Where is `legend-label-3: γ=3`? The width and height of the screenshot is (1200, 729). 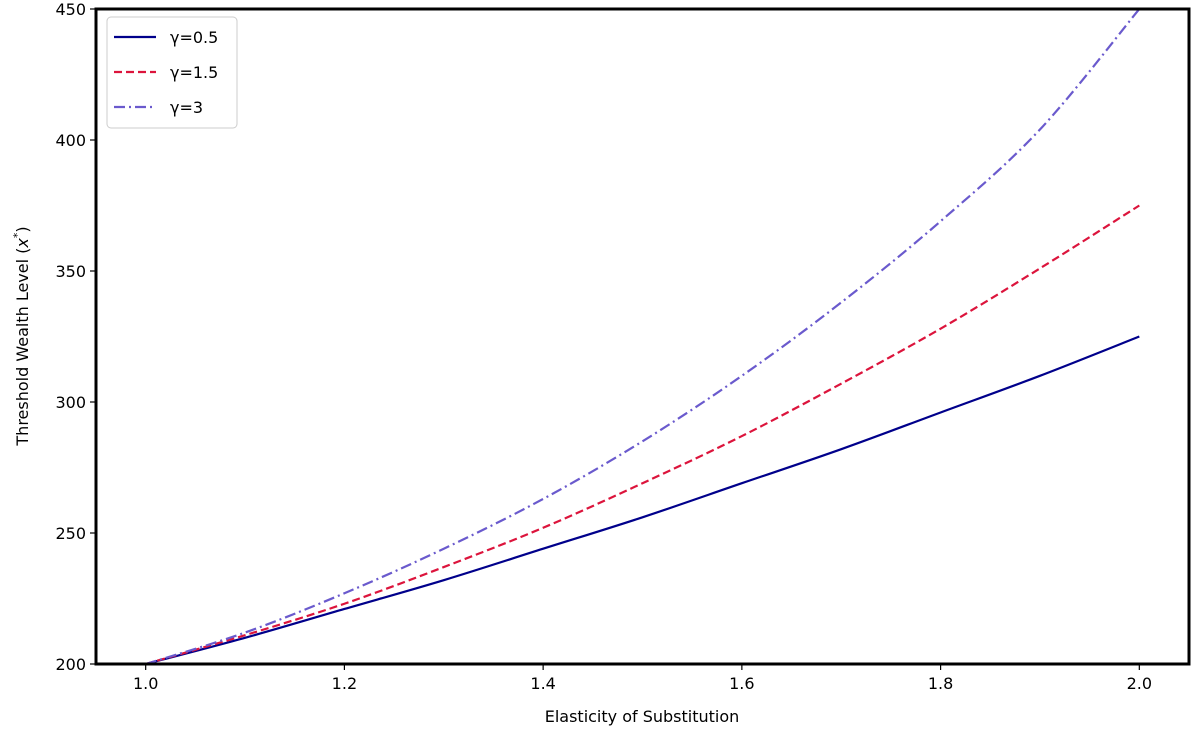 legend-label-3: γ=3 is located at coordinates (186, 107).